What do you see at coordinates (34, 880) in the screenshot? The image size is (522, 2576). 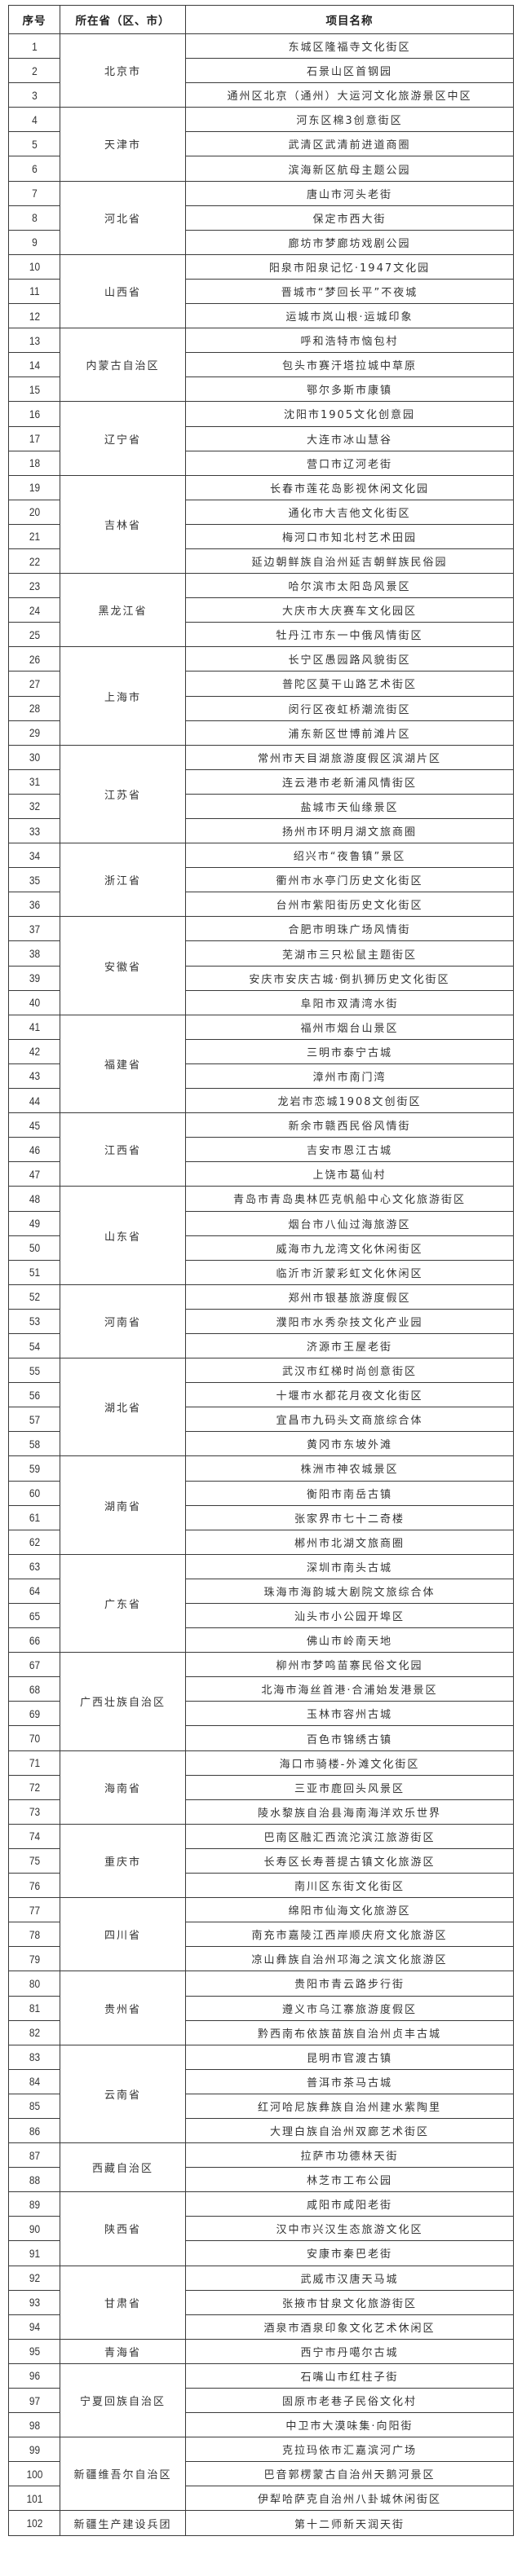 I see `row-number: 35` at bounding box center [34, 880].